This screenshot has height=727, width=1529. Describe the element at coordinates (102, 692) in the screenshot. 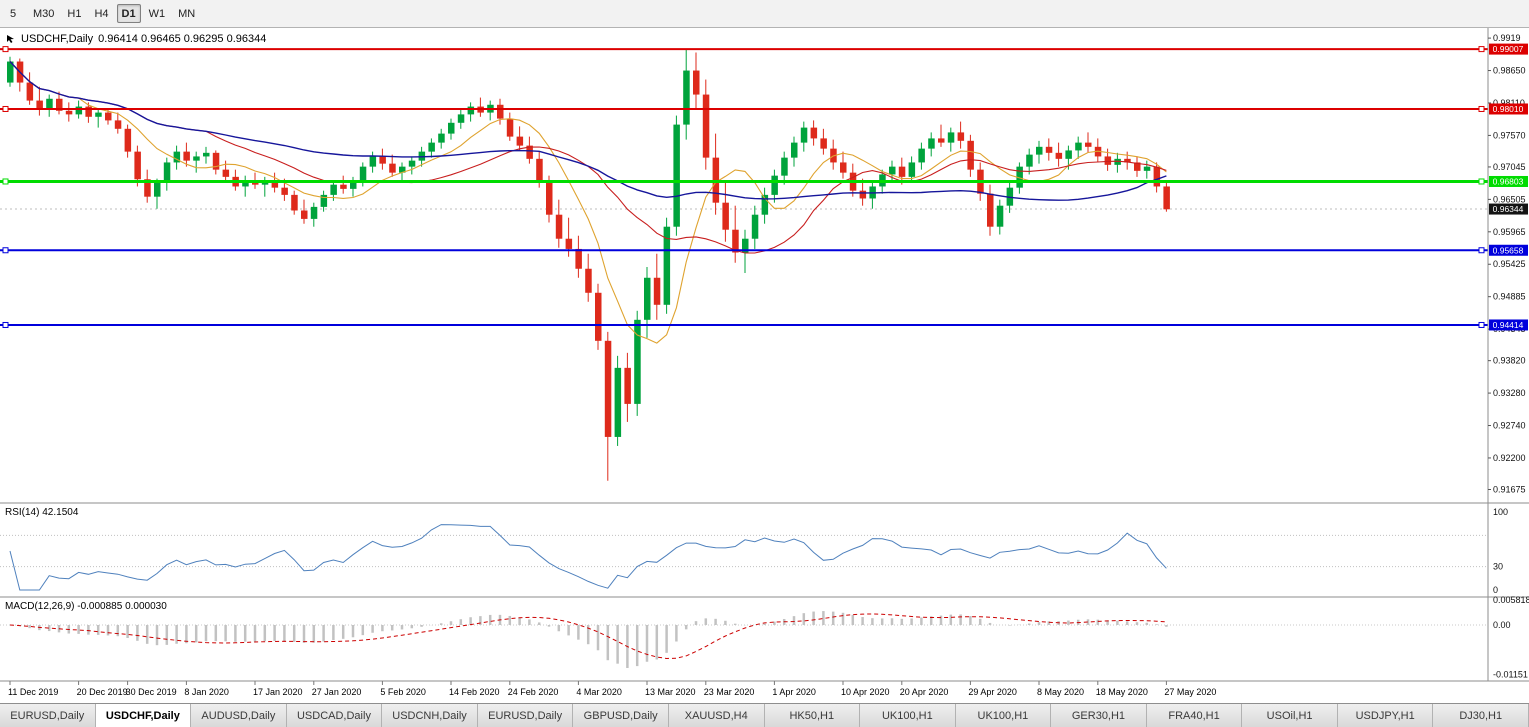

I see `date-label: 20 Dec 2019` at that location.